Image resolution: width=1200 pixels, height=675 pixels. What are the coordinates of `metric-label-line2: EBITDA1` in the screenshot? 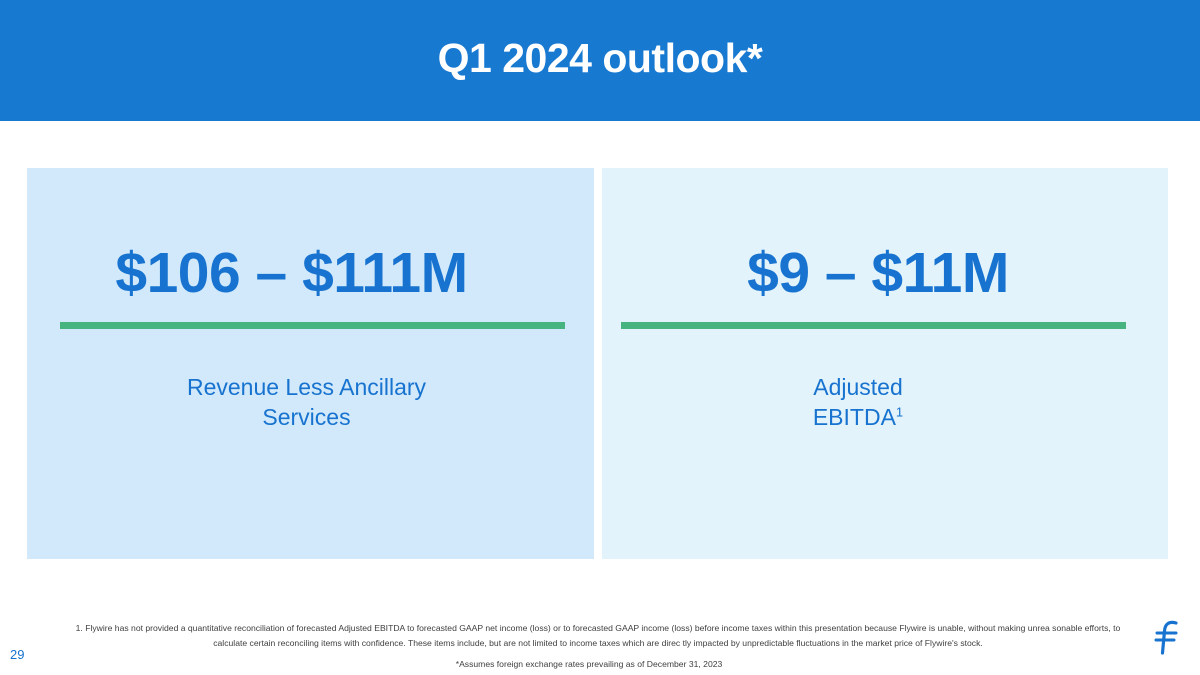 It's located at (858, 417).